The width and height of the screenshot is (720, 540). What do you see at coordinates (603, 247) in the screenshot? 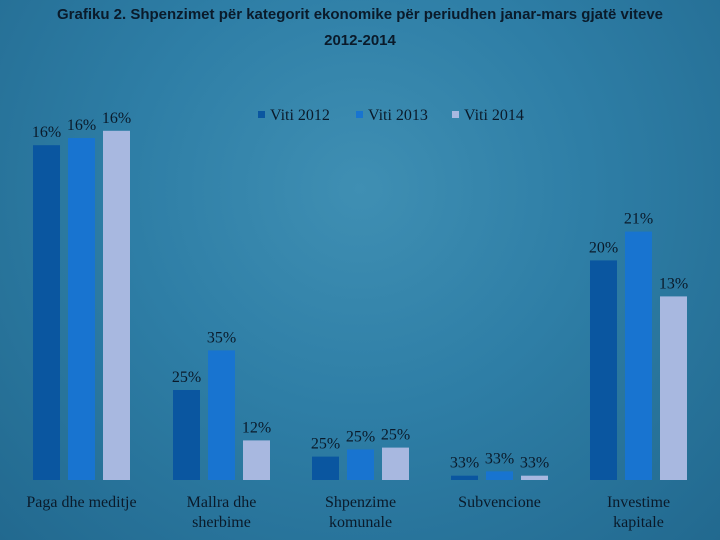
I see `data-label-5-1: 20%` at bounding box center [603, 247].